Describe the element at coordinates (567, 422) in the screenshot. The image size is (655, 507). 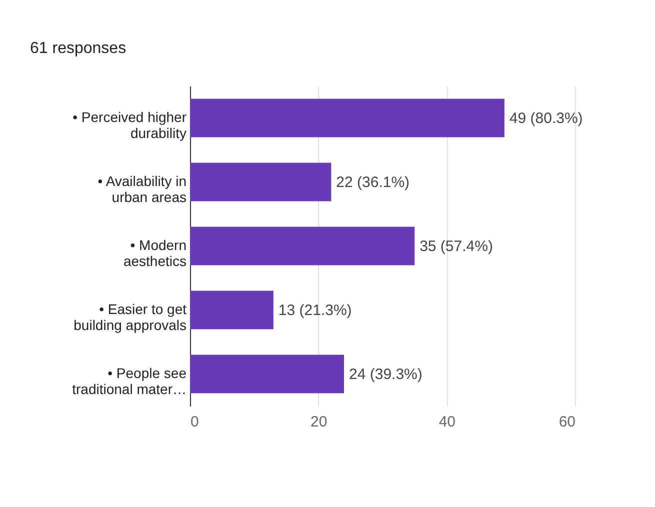
I see `x-tick-label: 60` at that location.